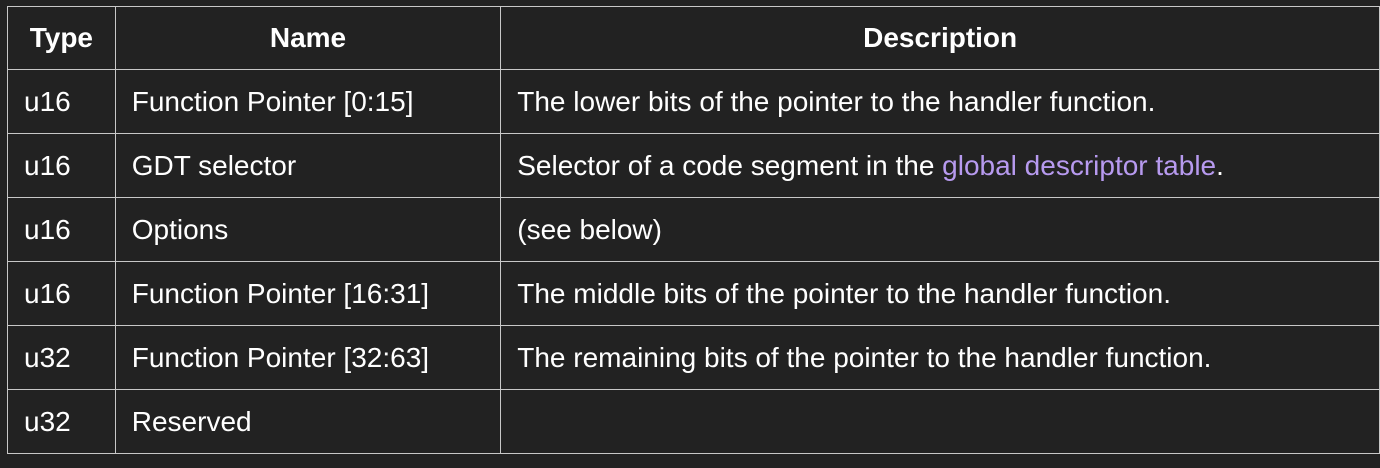 This screenshot has height=468, width=1380. Describe the element at coordinates (308, 101) in the screenshot. I see `cell-name: Function Pointer [0:15]` at that location.